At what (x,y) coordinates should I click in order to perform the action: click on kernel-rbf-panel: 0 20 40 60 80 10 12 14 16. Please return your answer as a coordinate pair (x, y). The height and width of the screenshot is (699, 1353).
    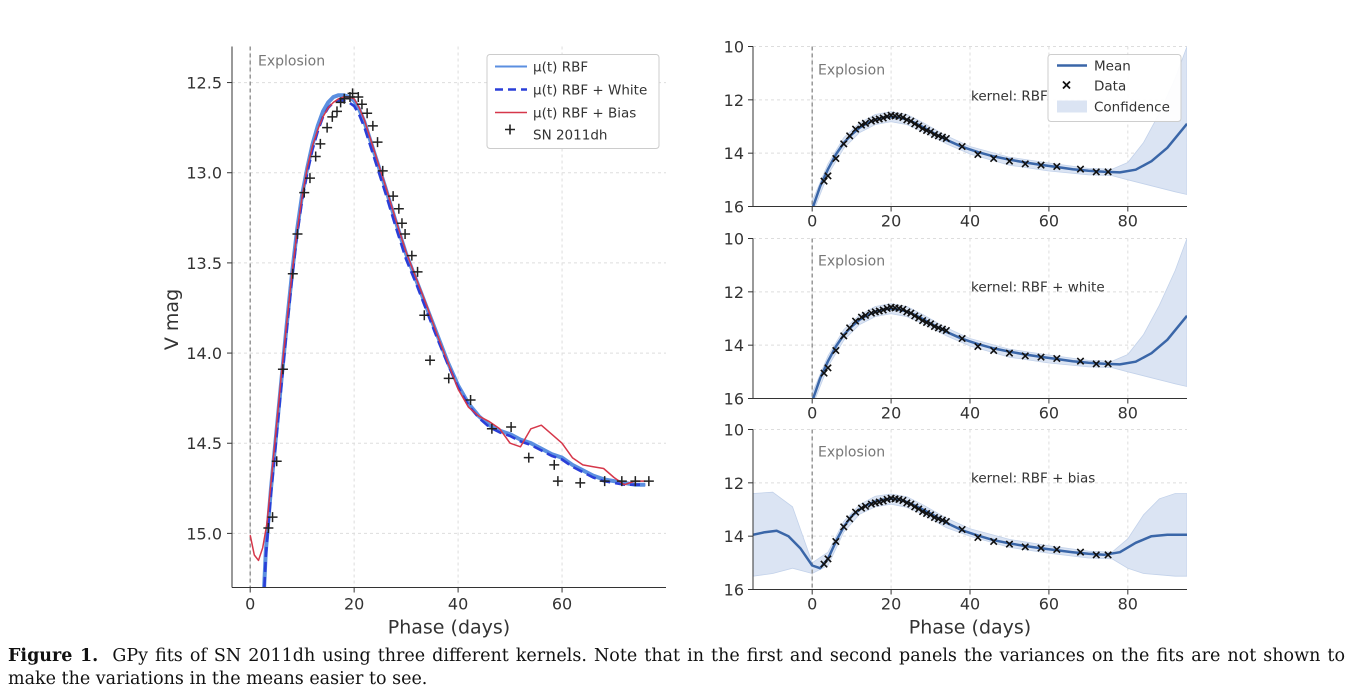
    Looking at the image, I should click on (955, 134).